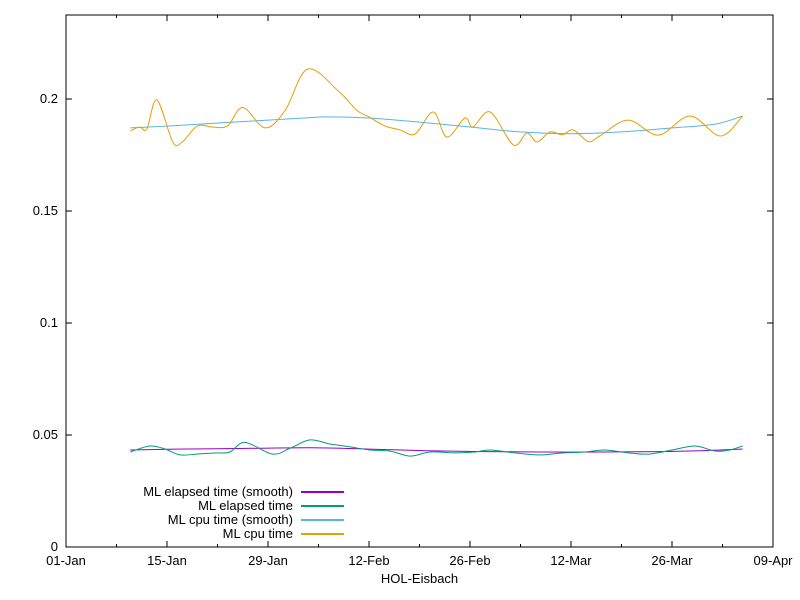 This screenshot has height=600, width=800. I want to click on x-axis-label: HOL-Eisbach, so click(419, 578).